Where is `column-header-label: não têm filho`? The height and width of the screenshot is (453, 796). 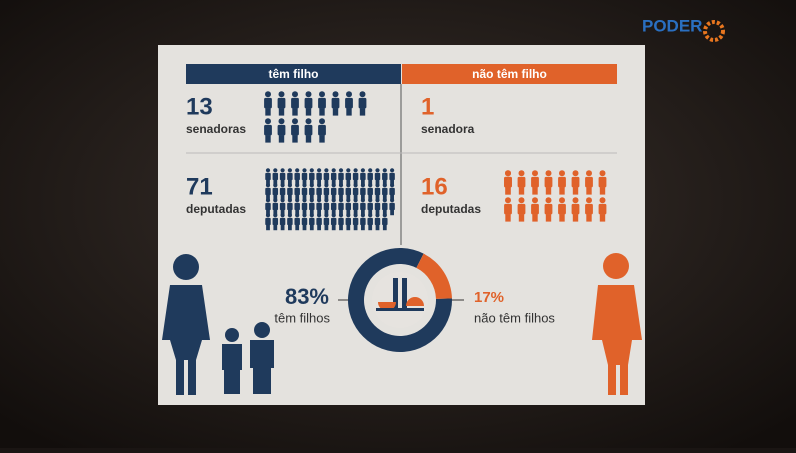
column-header-label: não têm filho is located at coordinates (509, 74).